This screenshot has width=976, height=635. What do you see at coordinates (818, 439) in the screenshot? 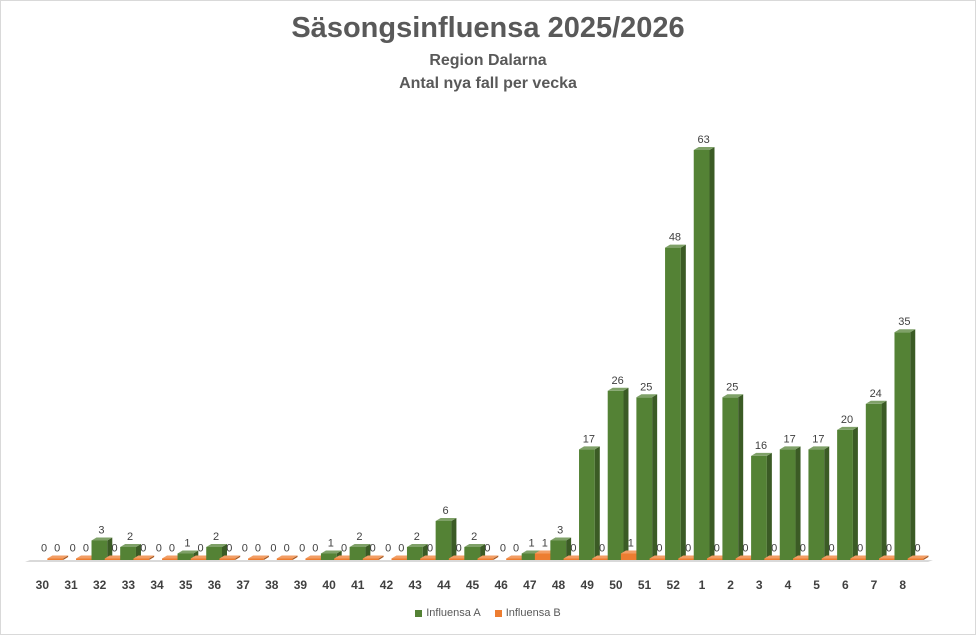
I see `value-label-a-5: 17` at bounding box center [818, 439].